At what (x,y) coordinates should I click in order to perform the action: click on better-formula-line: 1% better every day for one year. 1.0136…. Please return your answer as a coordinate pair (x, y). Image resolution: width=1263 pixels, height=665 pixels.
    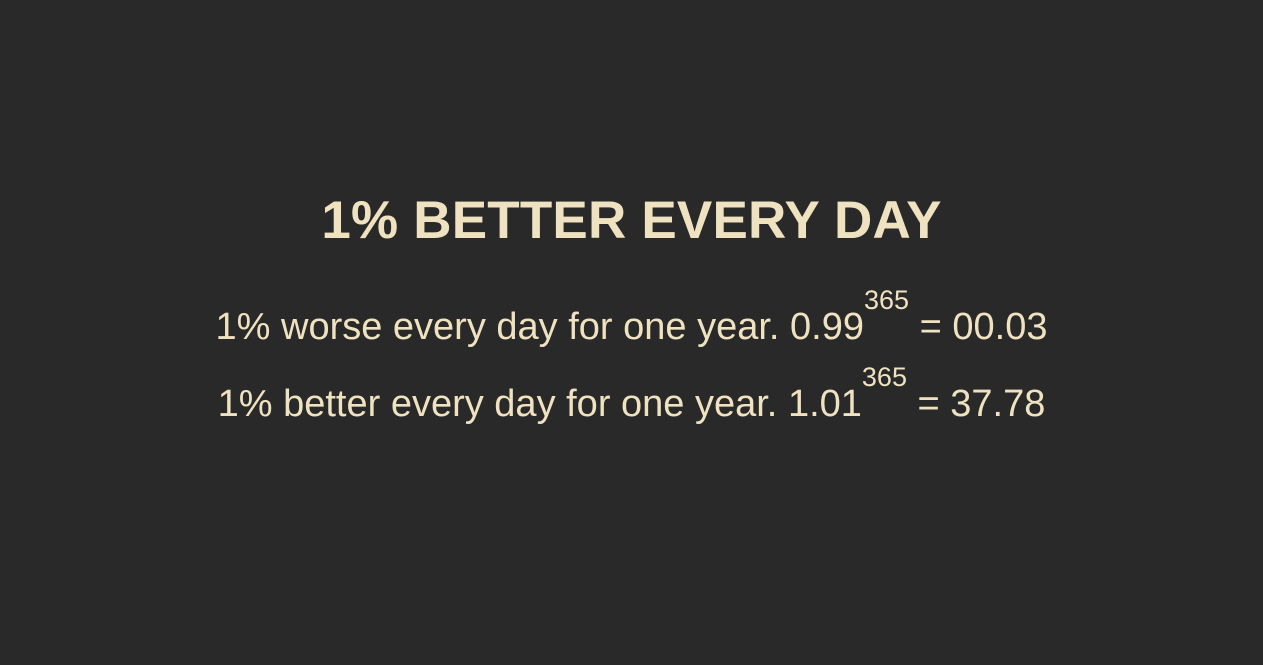
    Looking at the image, I should click on (631, 395).